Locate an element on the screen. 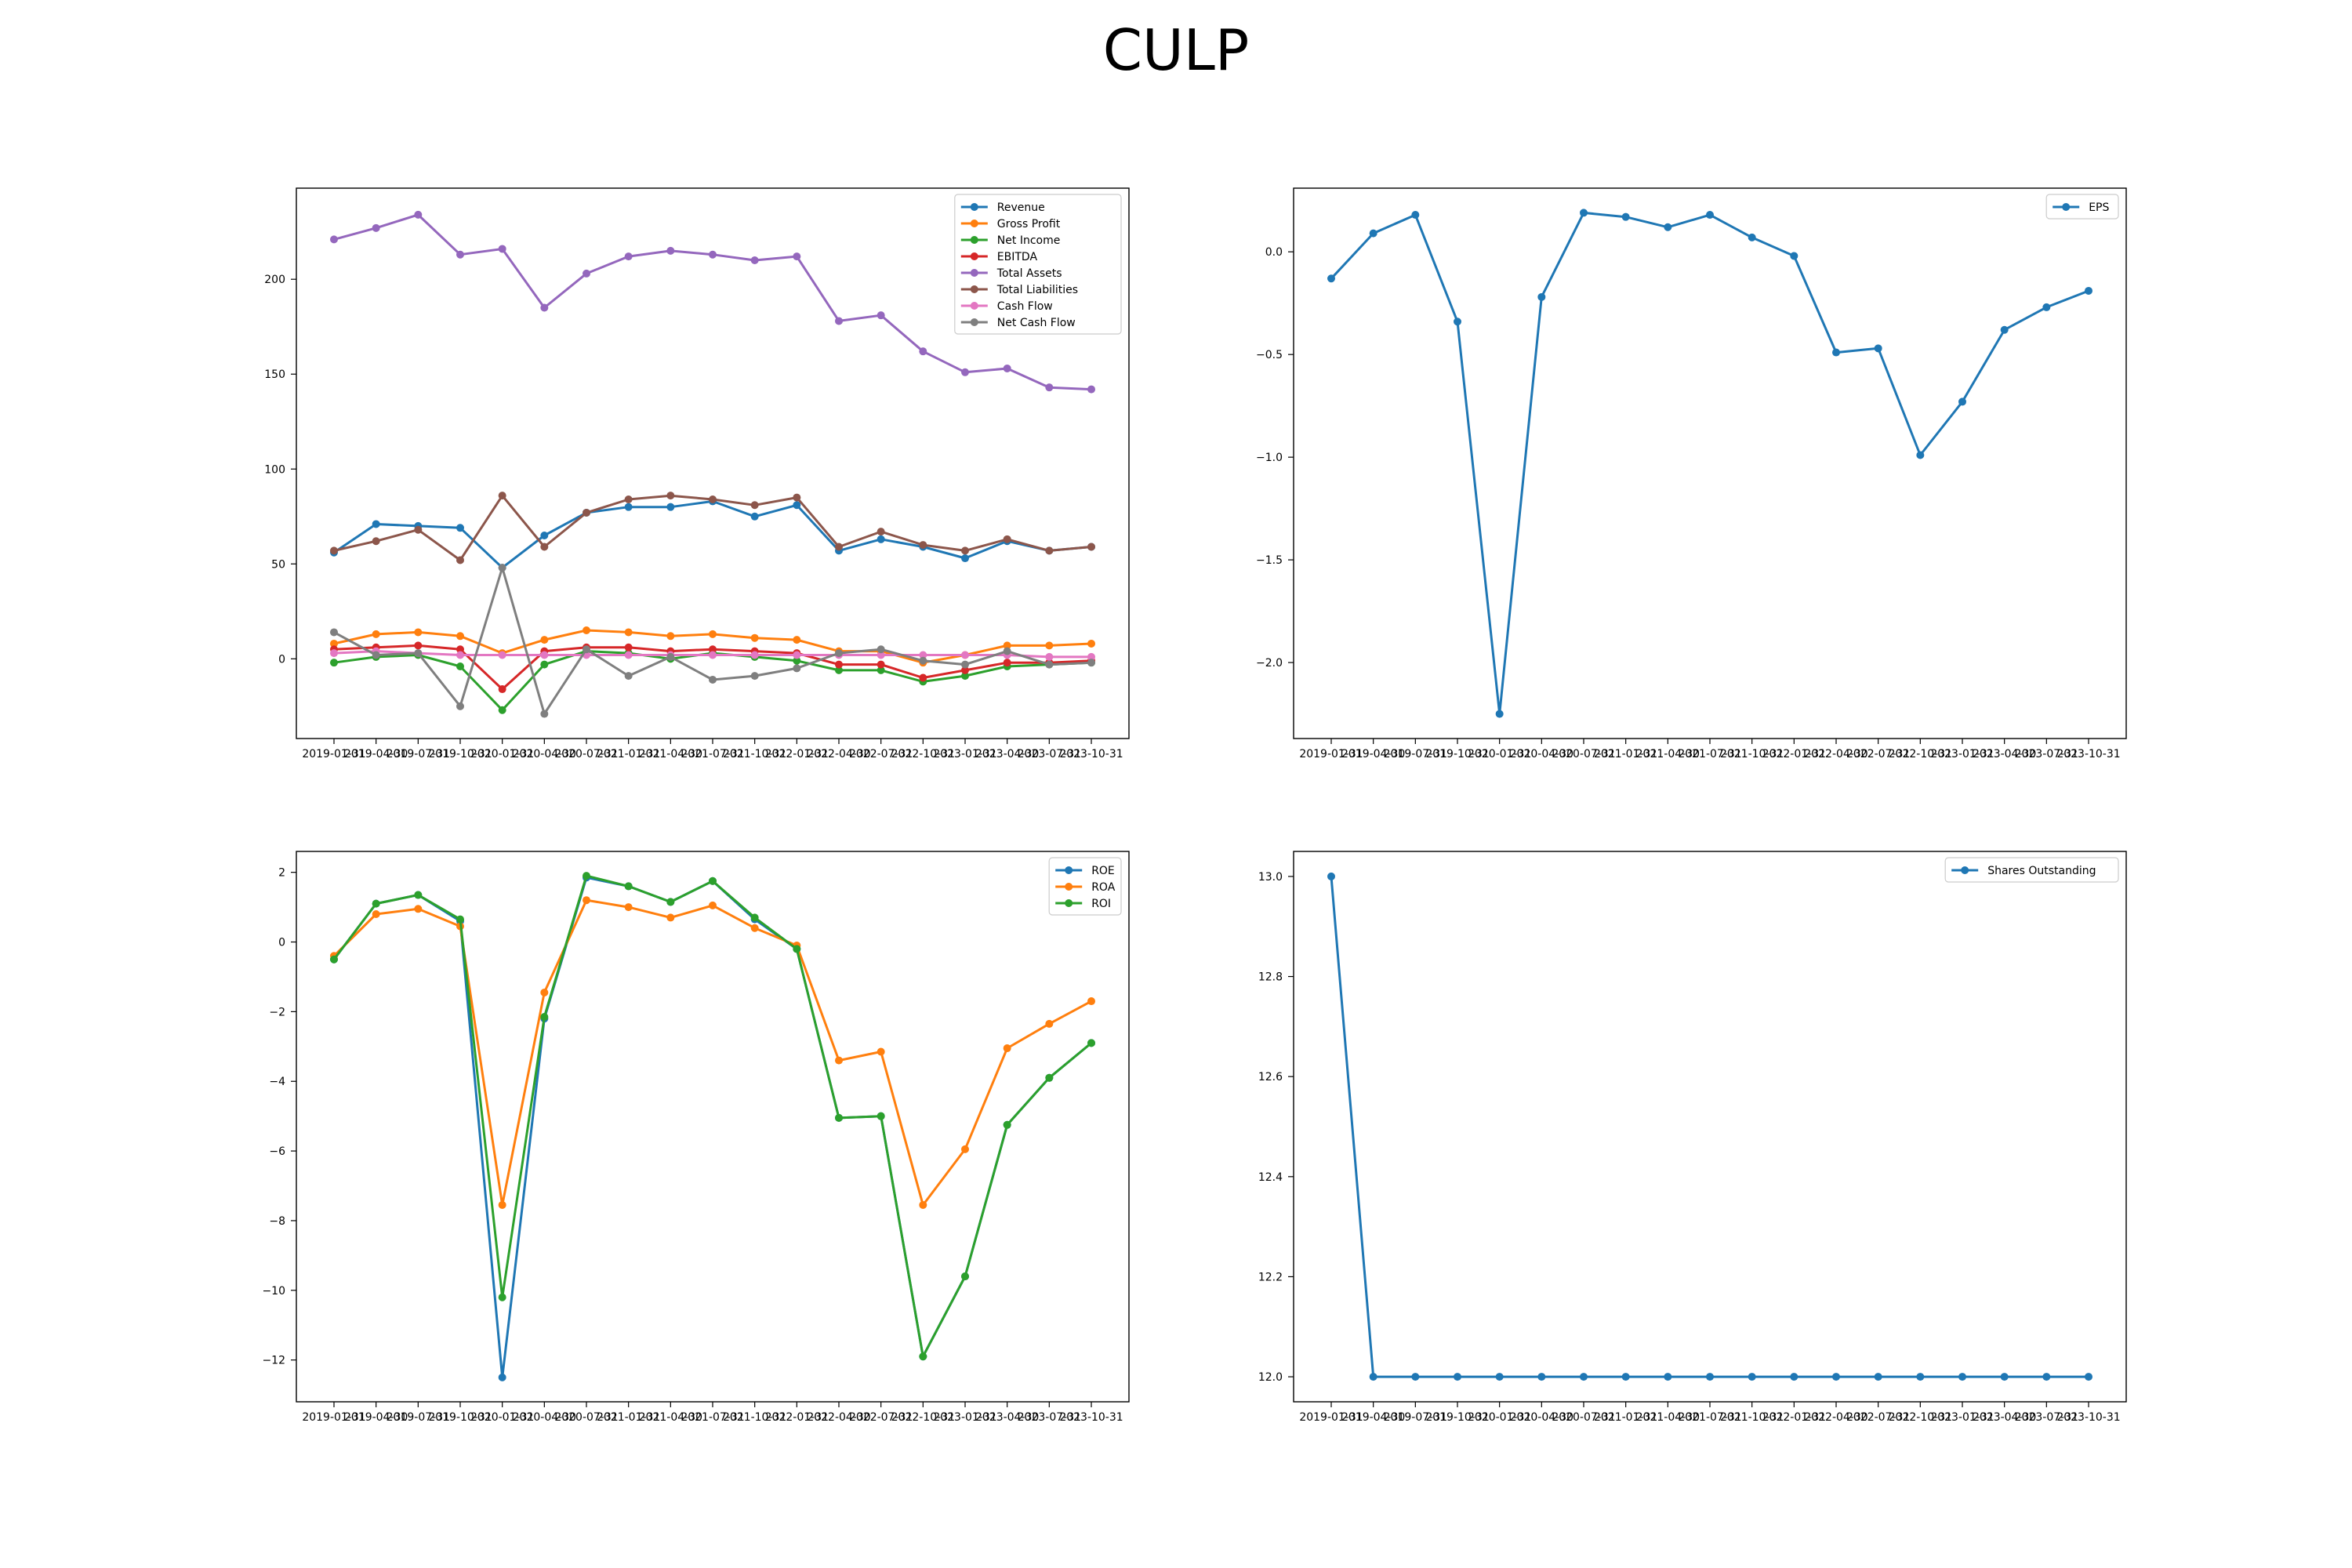 The width and height of the screenshot is (2352, 1568). series-total-assets is located at coordinates (712, 302).